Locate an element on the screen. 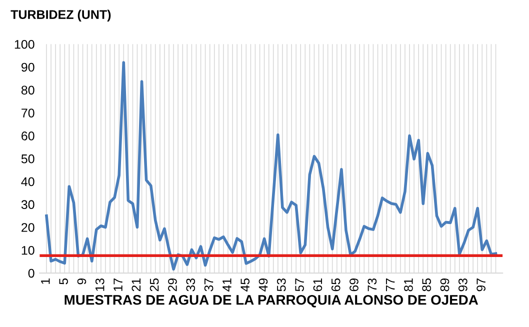 The width and height of the screenshot is (529, 327). x-tick-label: 81 is located at coordinates (408, 285).